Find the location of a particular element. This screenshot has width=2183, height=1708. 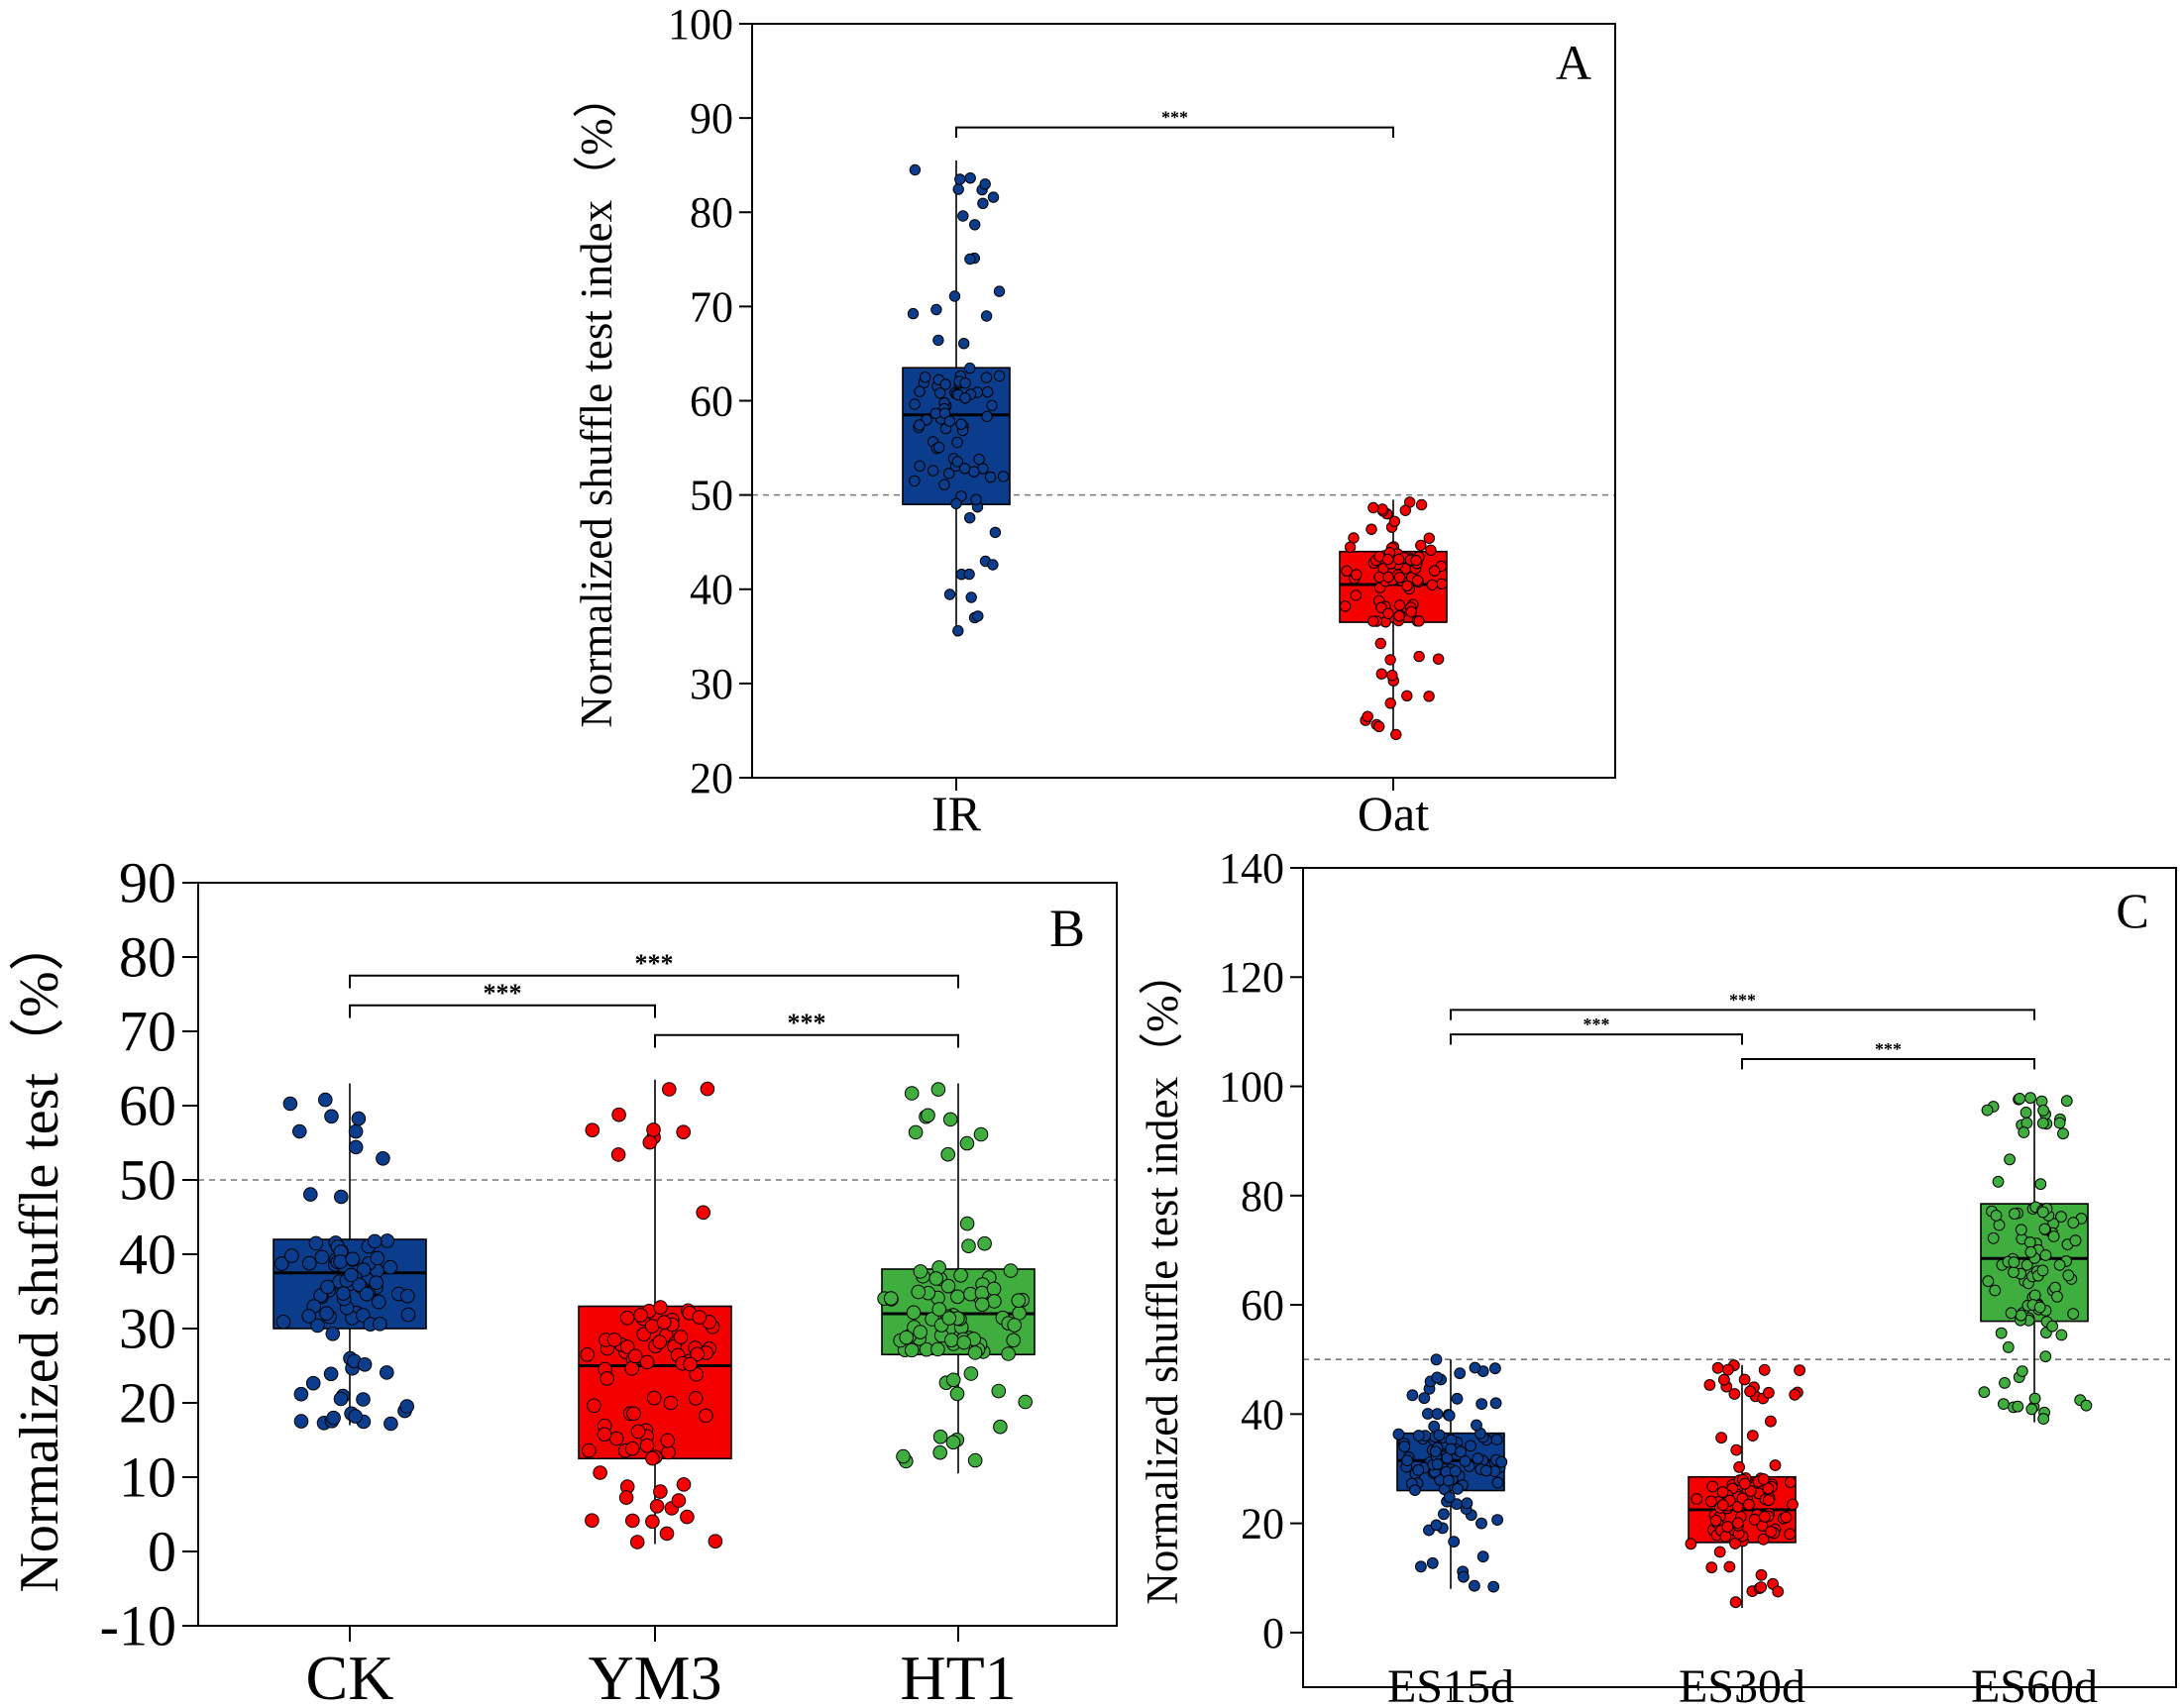

x-tick-label: ES30d is located at coordinates (1742, 1684).